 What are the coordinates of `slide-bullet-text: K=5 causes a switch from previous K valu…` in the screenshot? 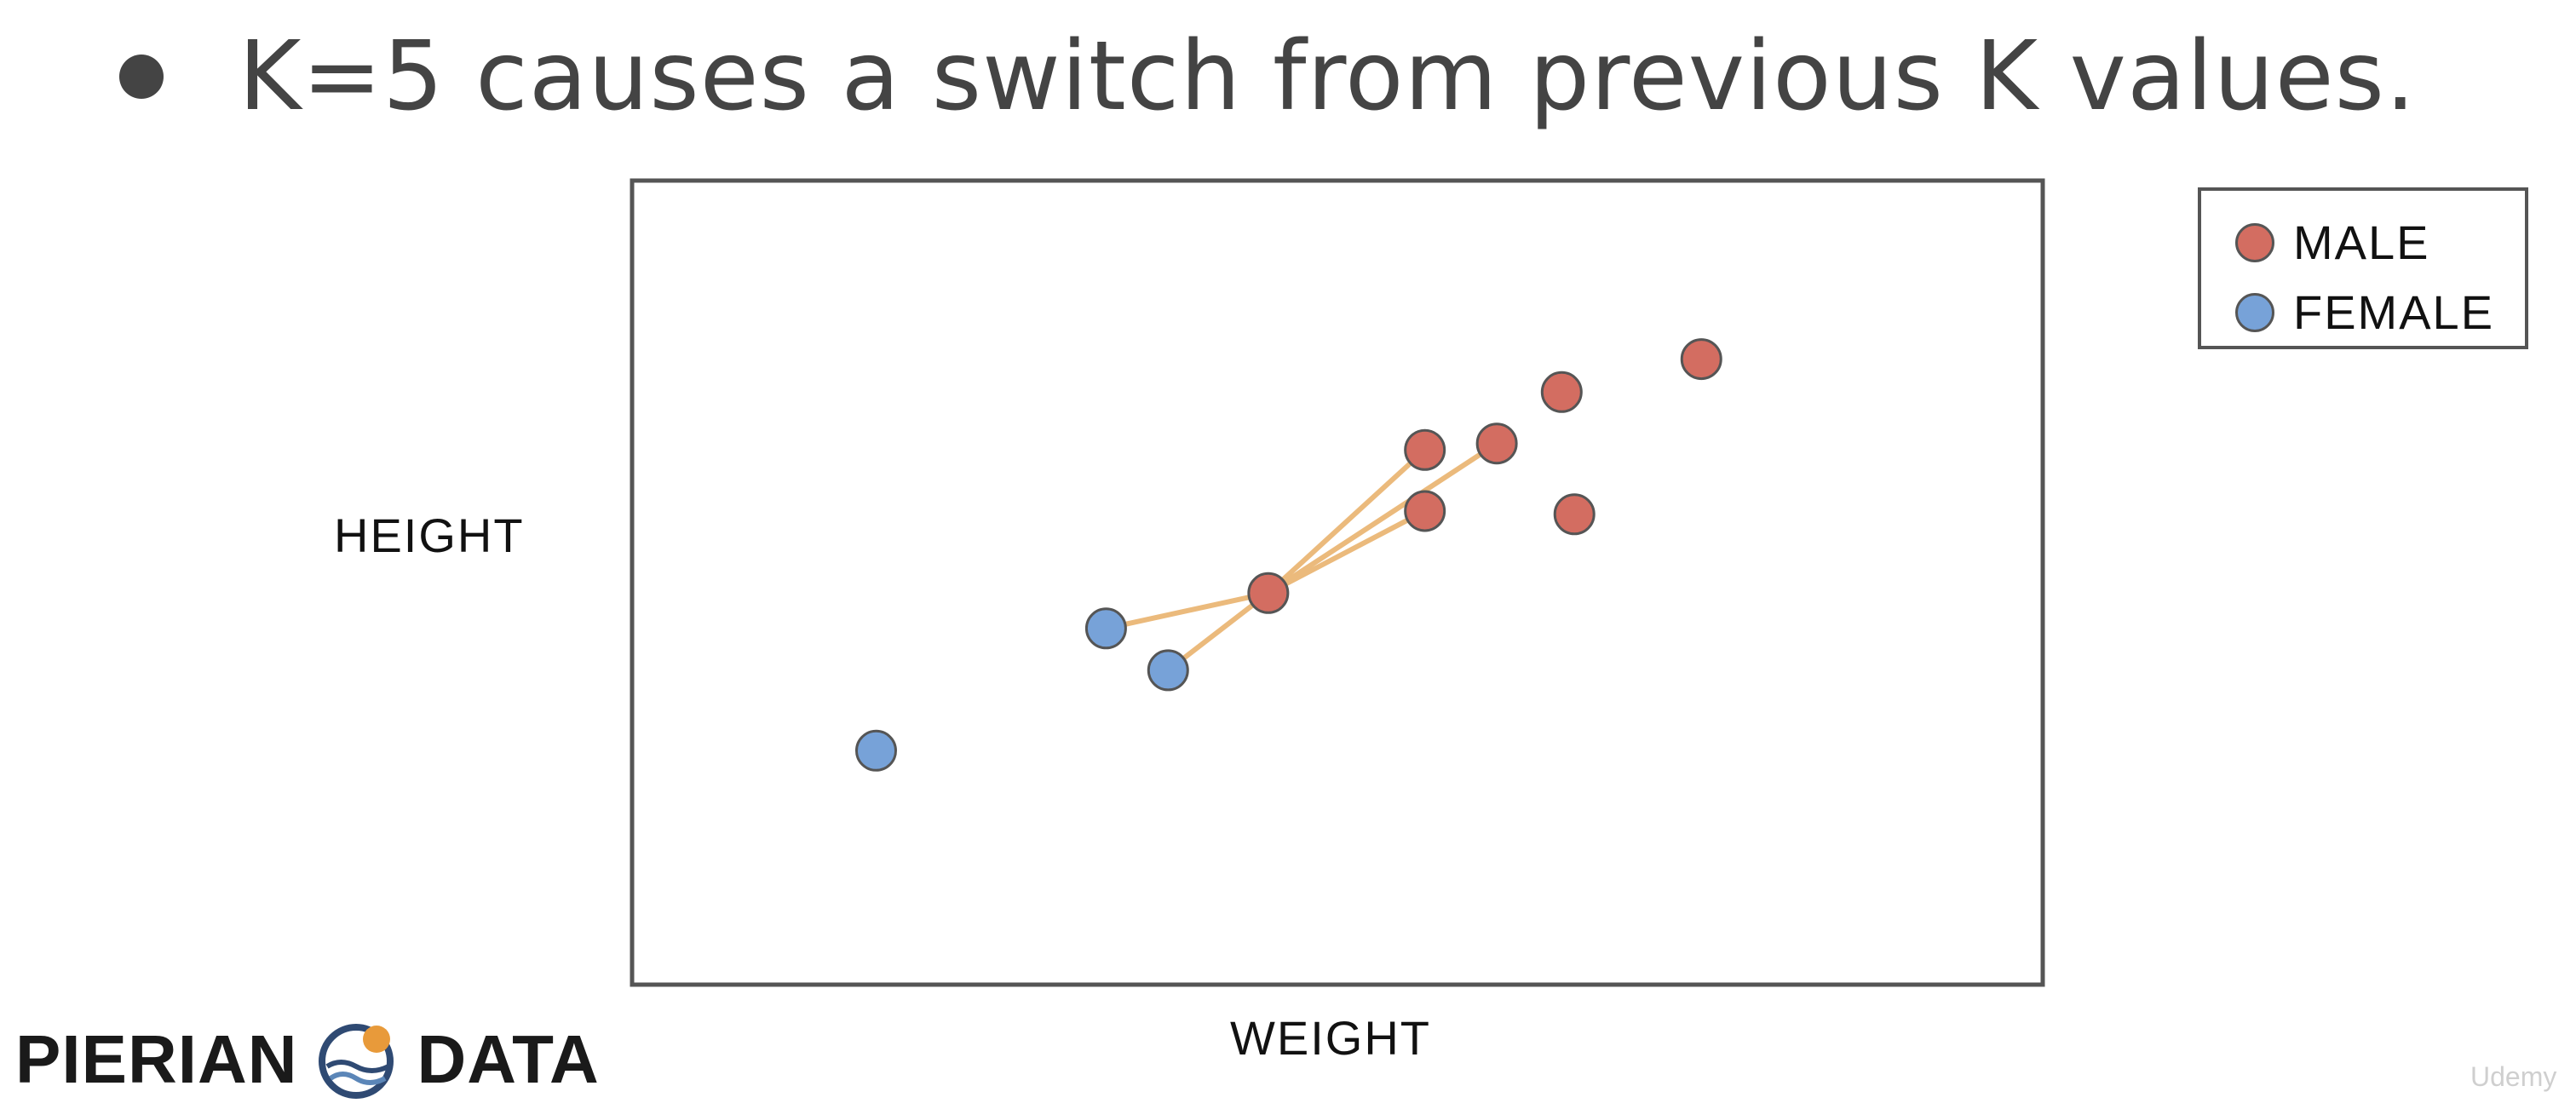 It's located at (1328, 76).